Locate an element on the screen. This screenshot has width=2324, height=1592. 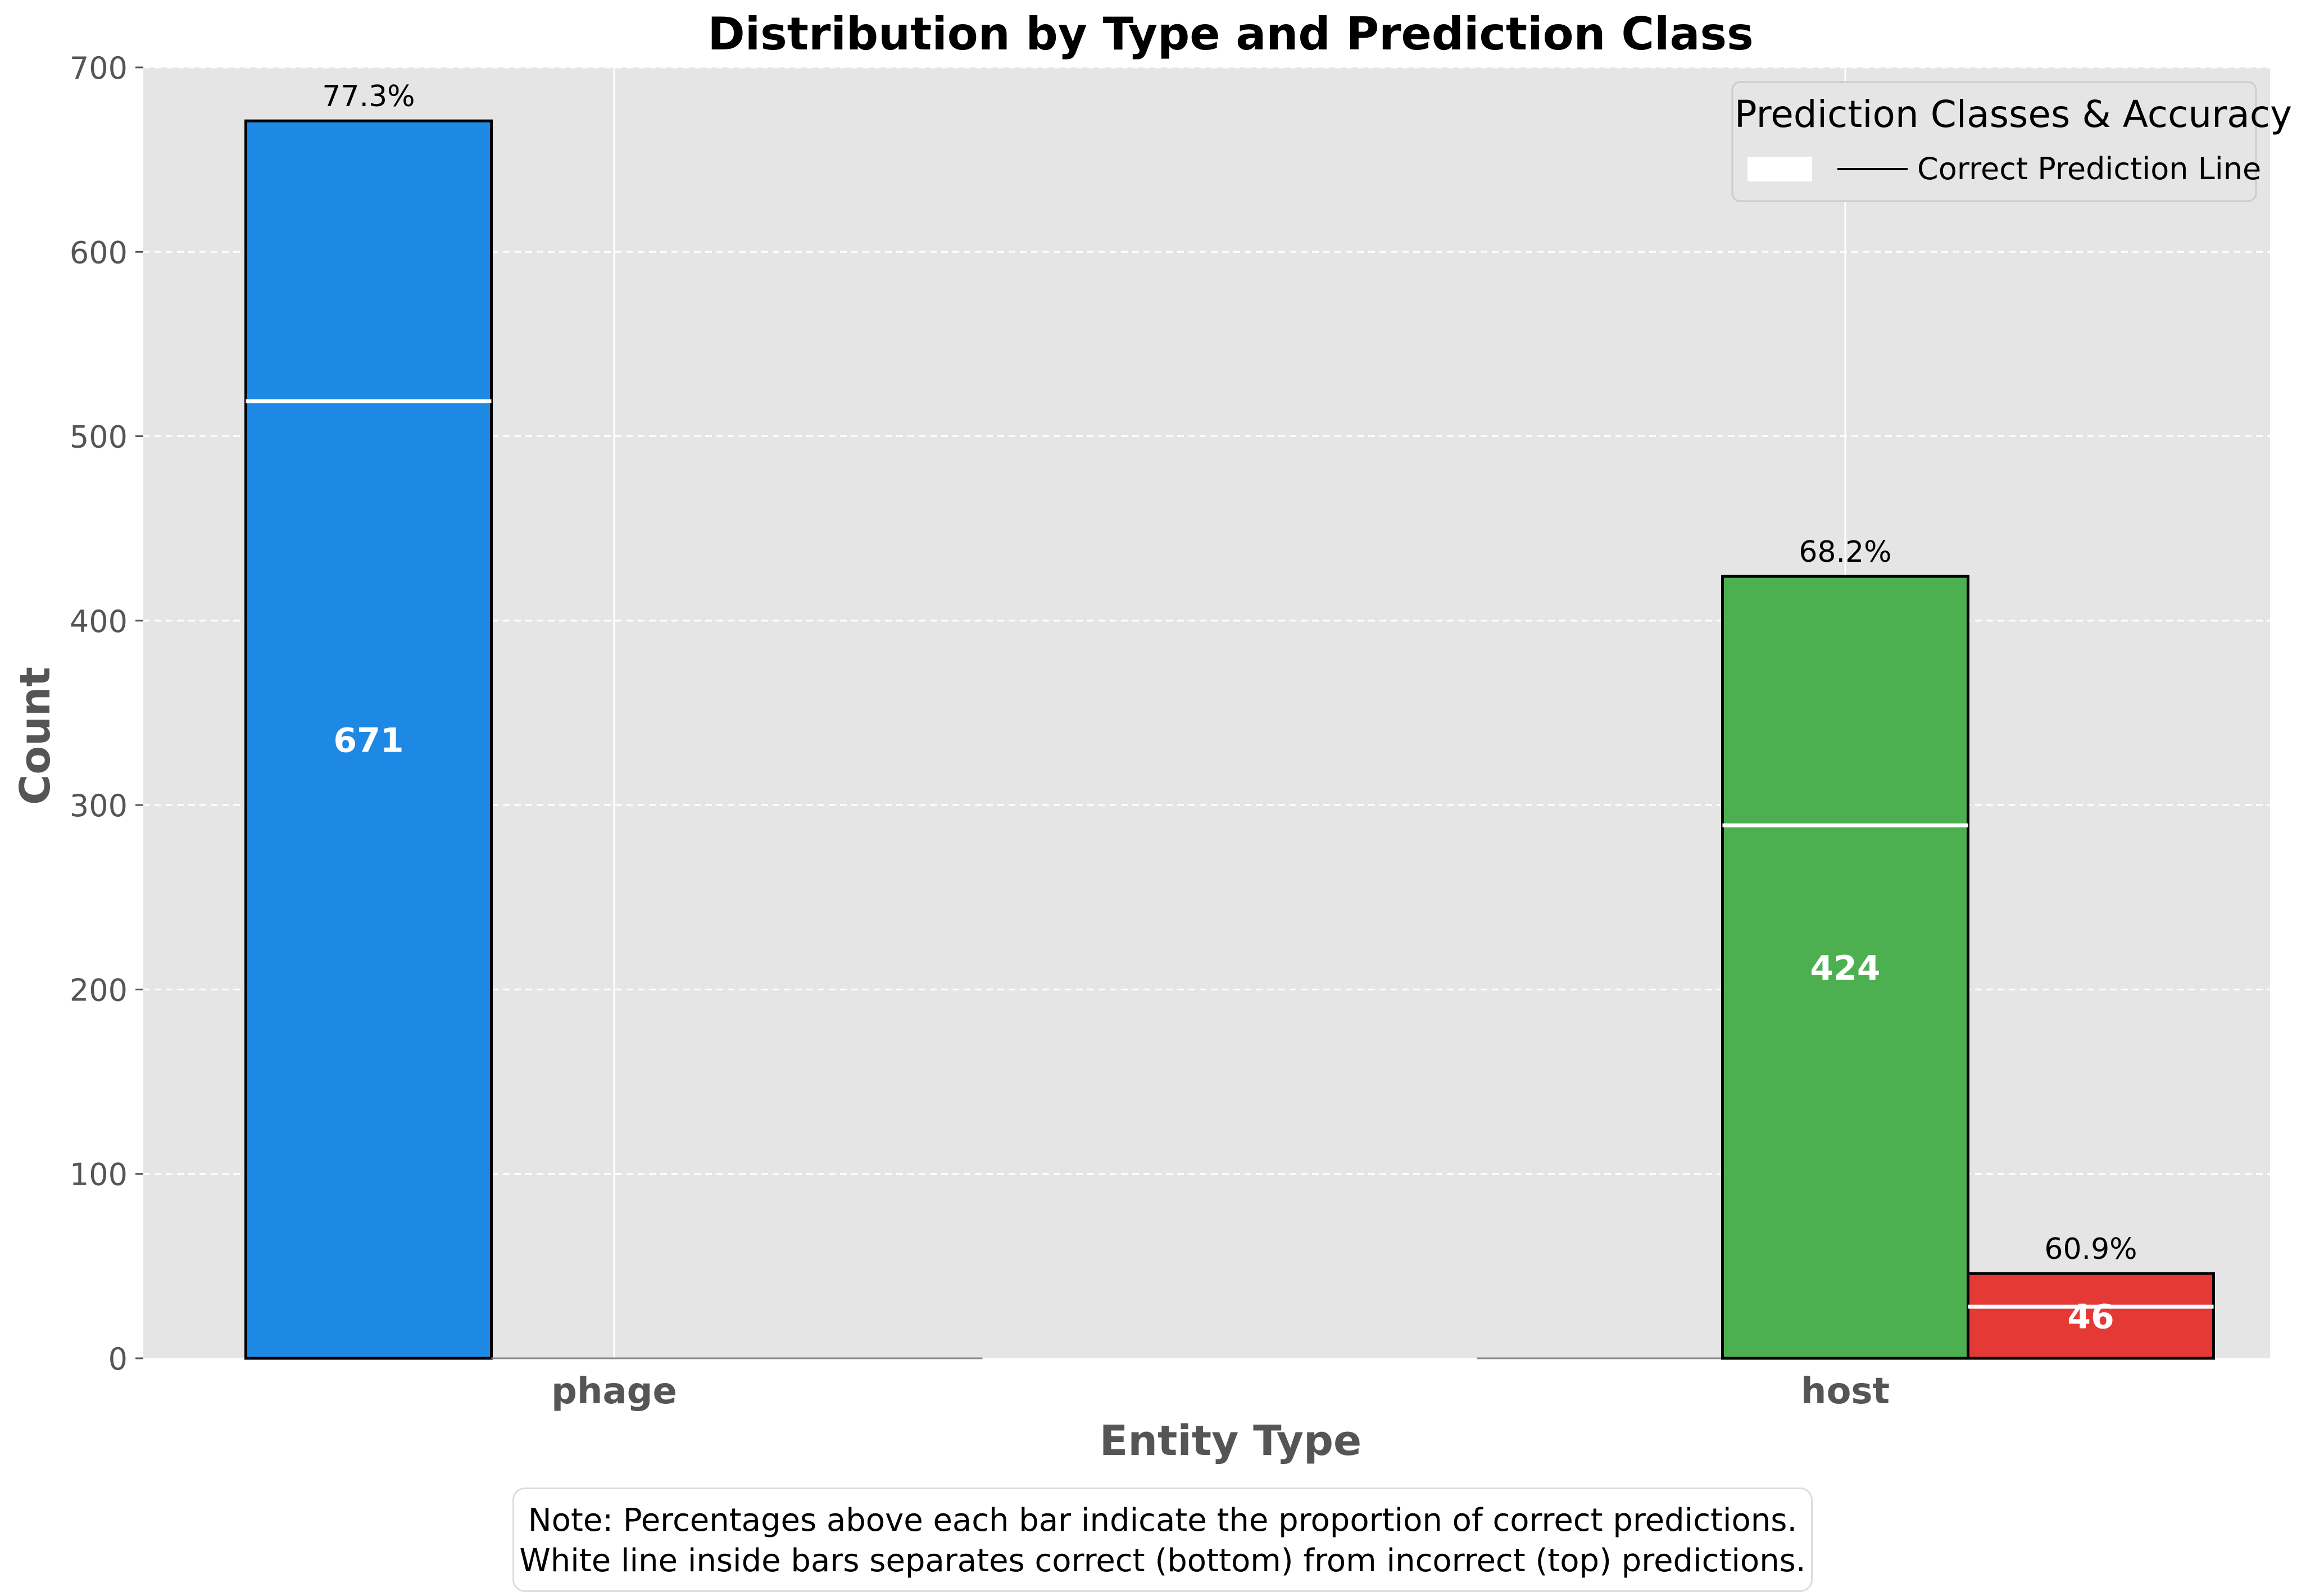
legend-swatch is located at coordinates (1779, 169).